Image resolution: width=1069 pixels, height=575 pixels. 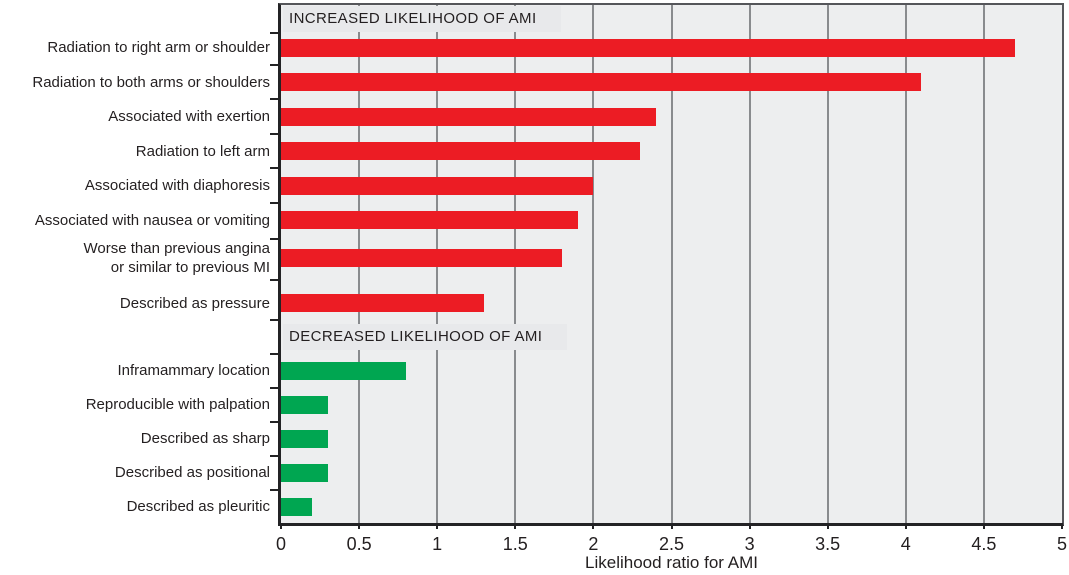 What do you see at coordinates (425, 337) in the screenshot?
I see `section-header: DECREASED LIKELIHOOD OF AMI` at bounding box center [425, 337].